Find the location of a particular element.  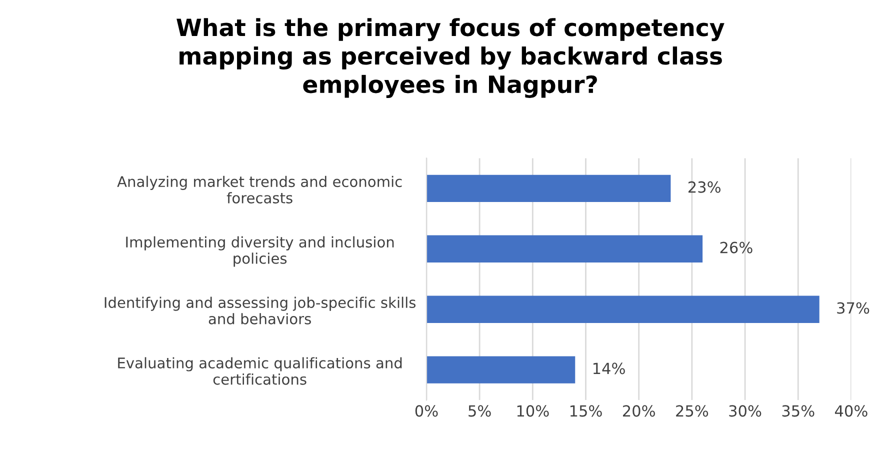

y-tick-label: Analyzing market trends and economic forecasts is located at coordinates (259, 190).